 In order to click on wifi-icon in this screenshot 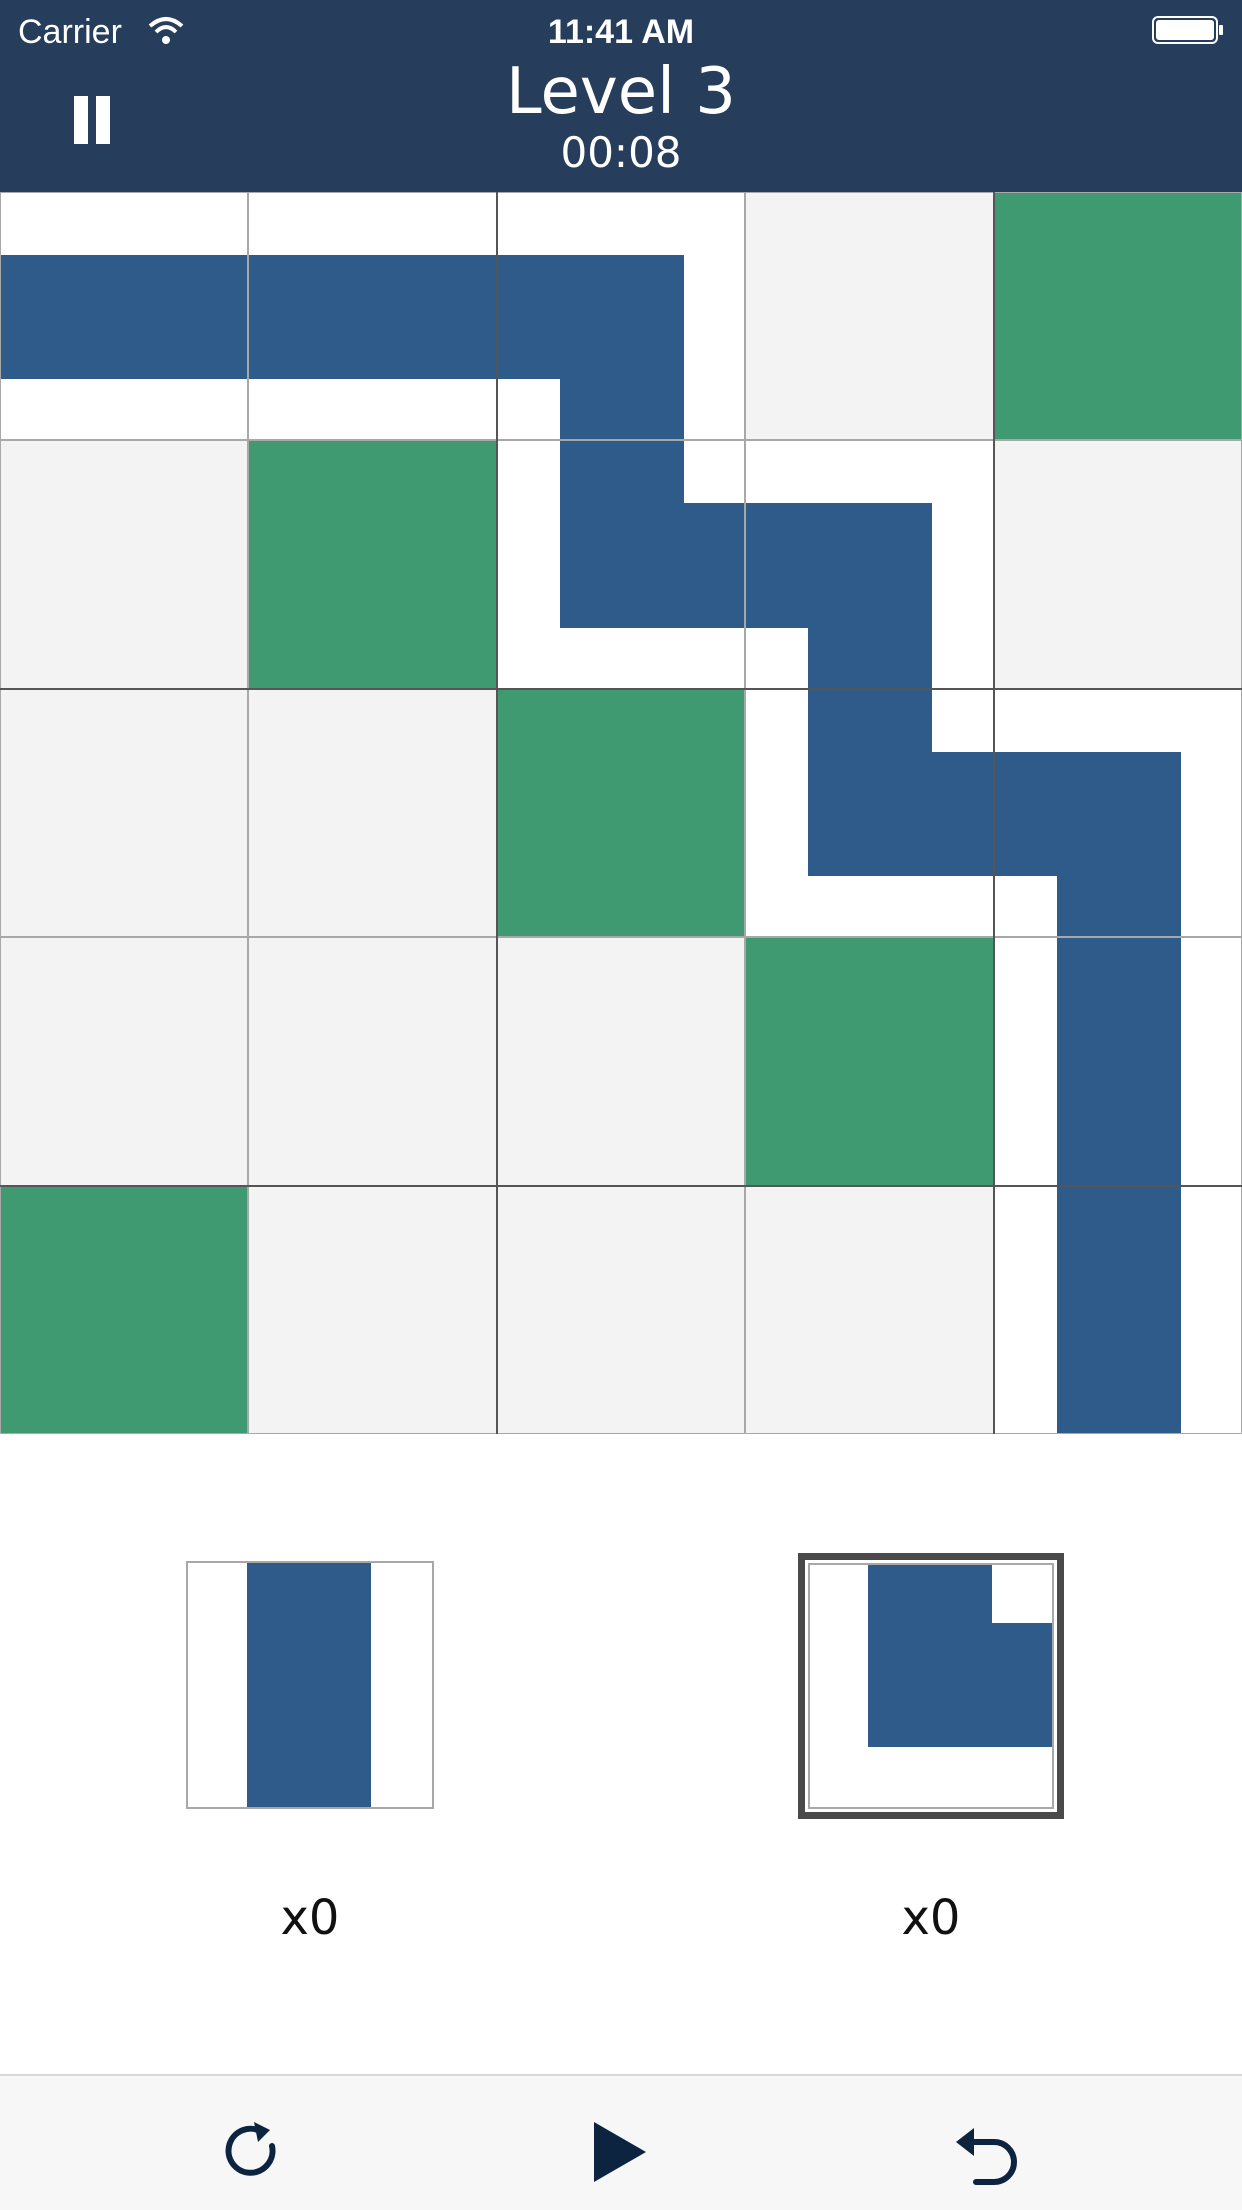, I will do `click(166, 30)`.